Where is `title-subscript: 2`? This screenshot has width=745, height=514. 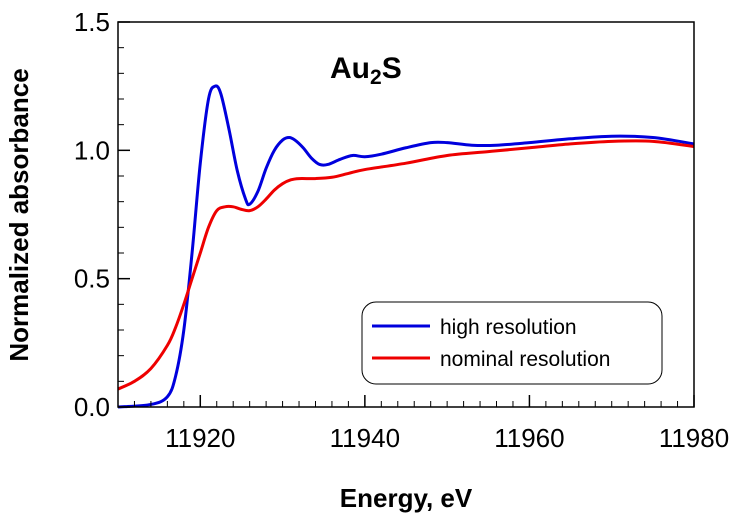
title-subscript: 2 is located at coordinates (376, 77).